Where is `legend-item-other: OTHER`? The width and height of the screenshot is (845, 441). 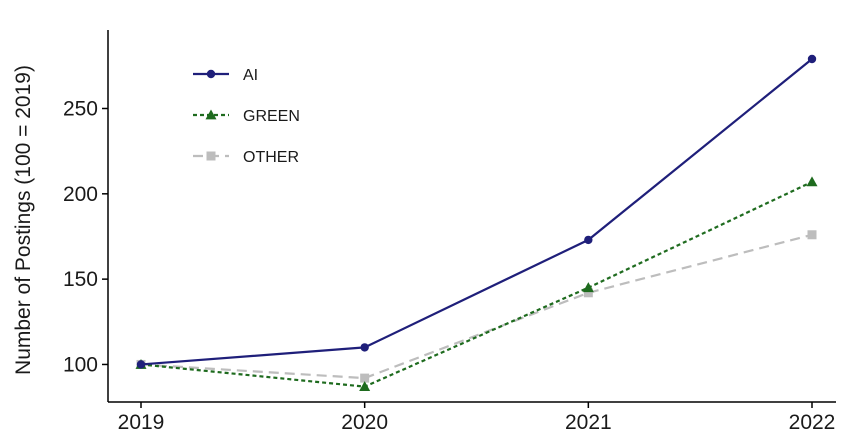 legend-item-other: OTHER is located at coordinates (246, 157).